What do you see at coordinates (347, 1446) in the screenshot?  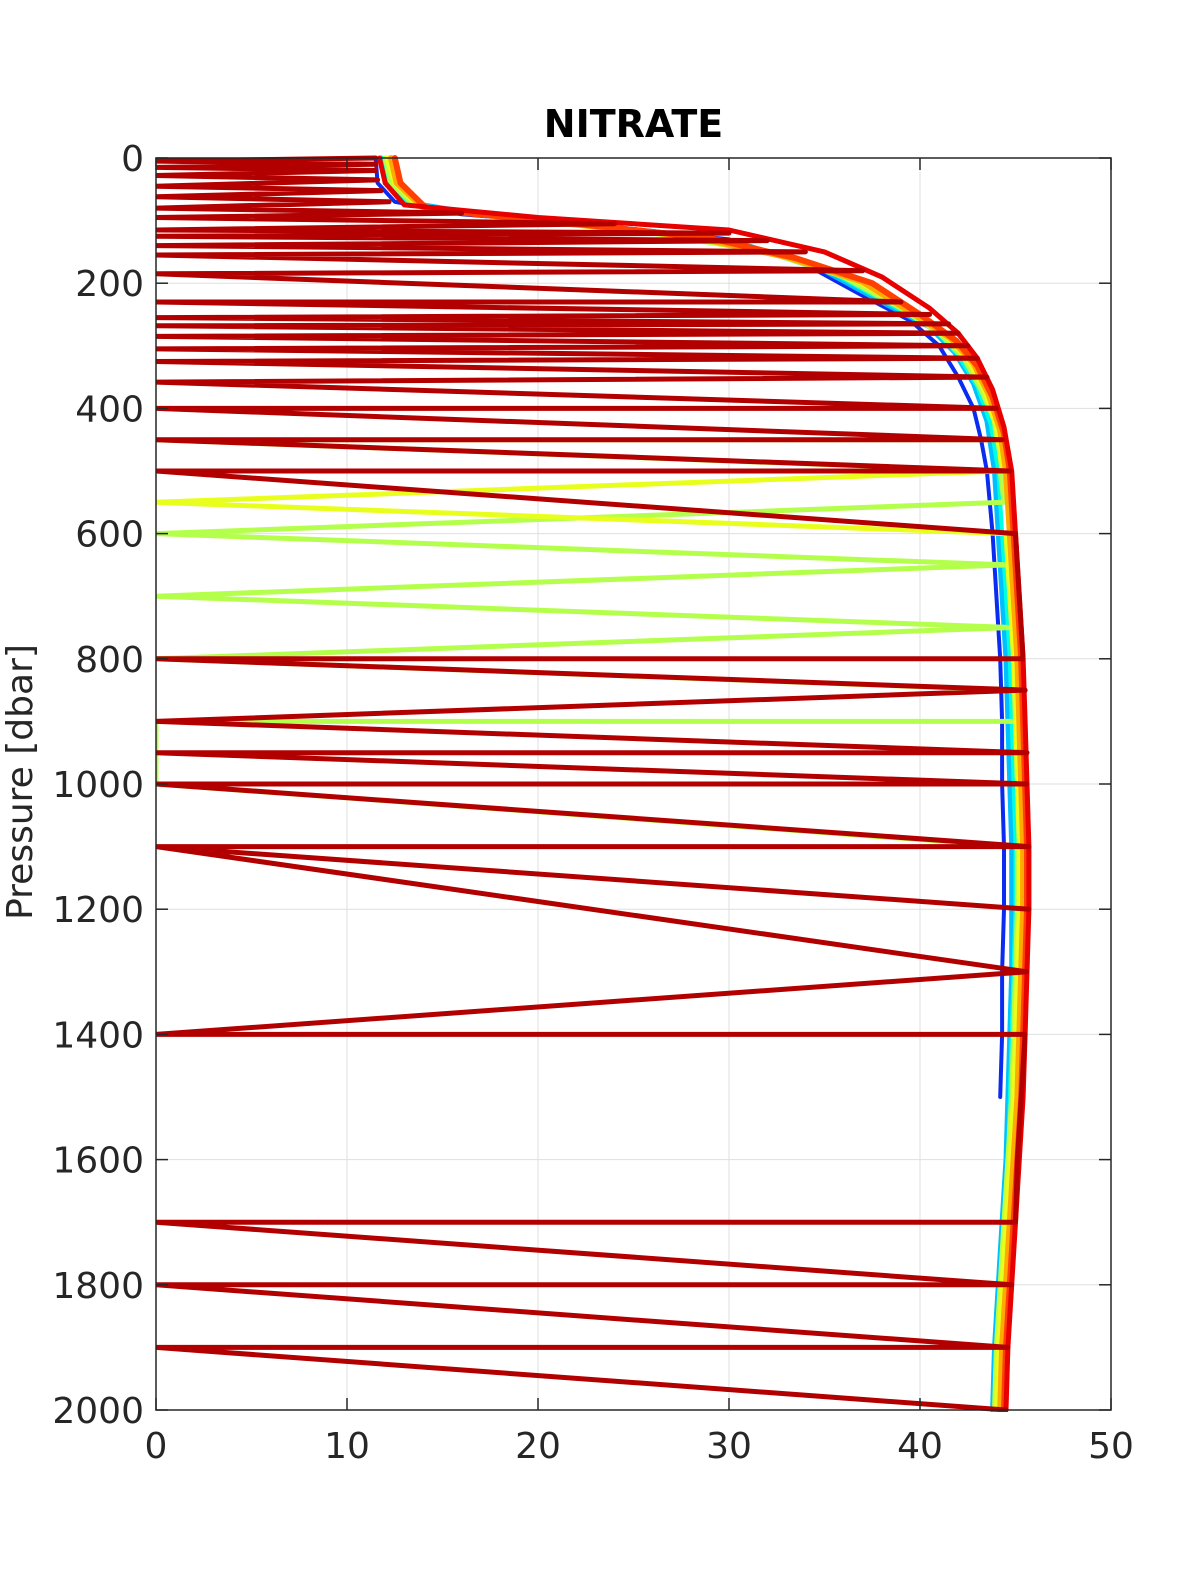 I see `x-tick-label: 10` at bounding box center [347, 1446].